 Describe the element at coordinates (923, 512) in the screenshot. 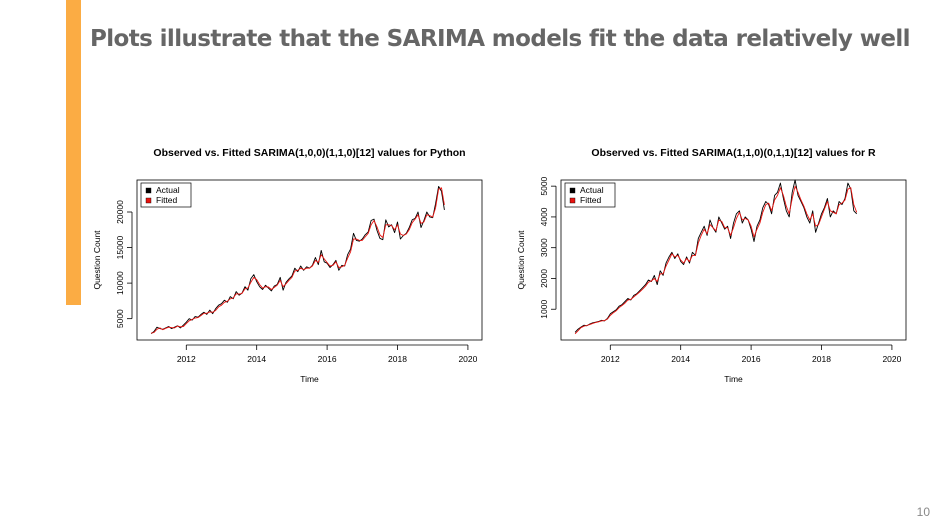

I see `page-number: 10` at that location.